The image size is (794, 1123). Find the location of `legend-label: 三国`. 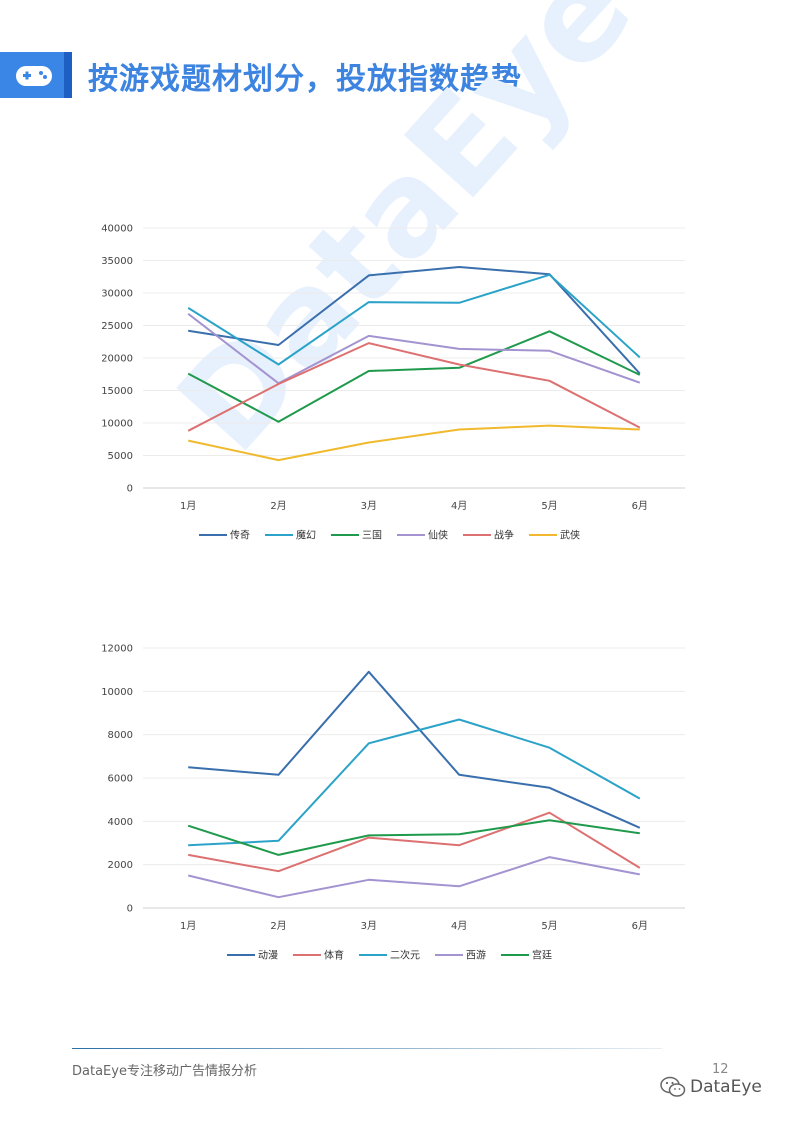

legend-label: 三国 is located at coordinates (372, 536).